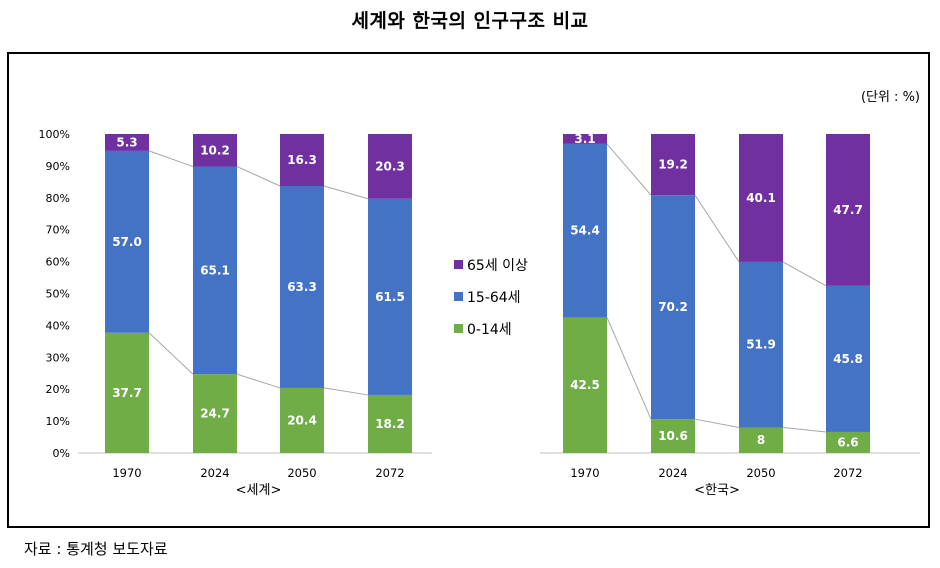  I want to click on data-label: 3.1, so click(584, 139).